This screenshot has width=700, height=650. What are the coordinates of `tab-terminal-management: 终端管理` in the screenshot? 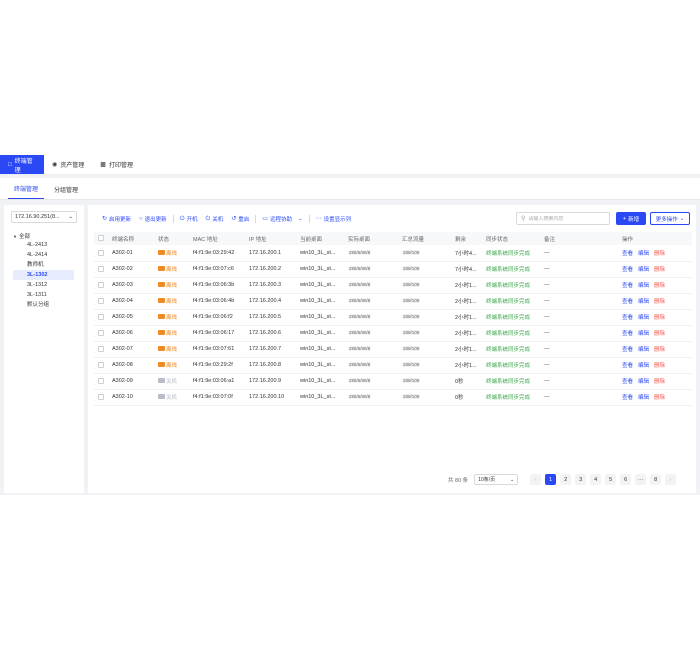 It's located at (26, 191).